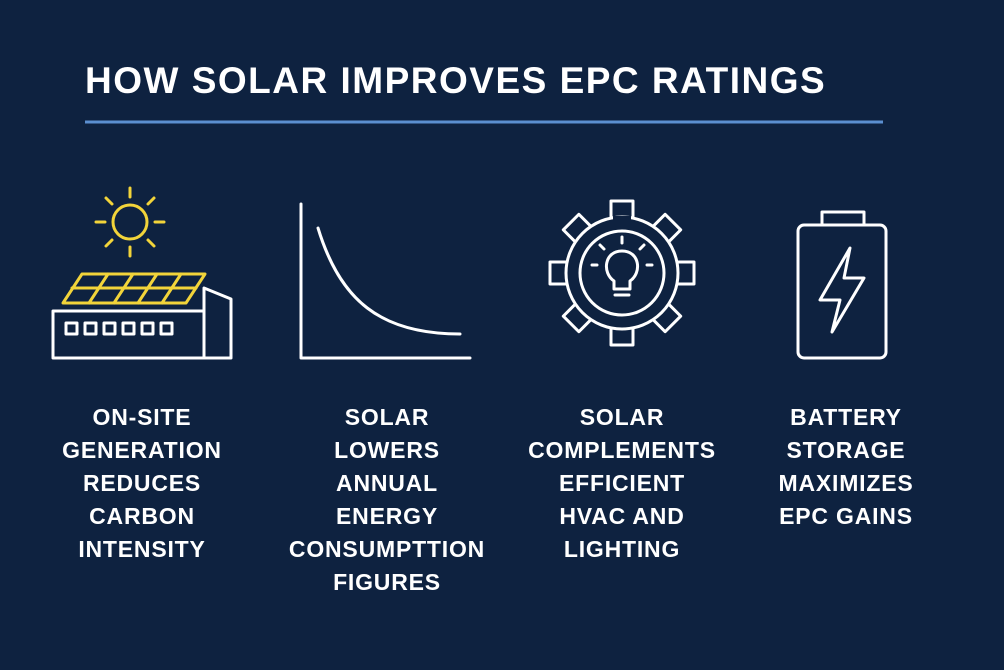 This screenshot has width=1004, height=670. What do you see at coordinates (387, 516) in the screenshot?
I see `caption-line: ENERGY` at bounding box center [387, 516].